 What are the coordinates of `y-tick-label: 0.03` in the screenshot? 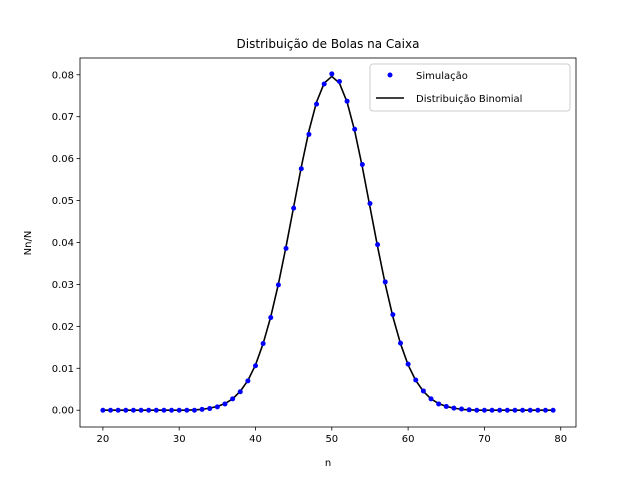 It's located at (63, 285).